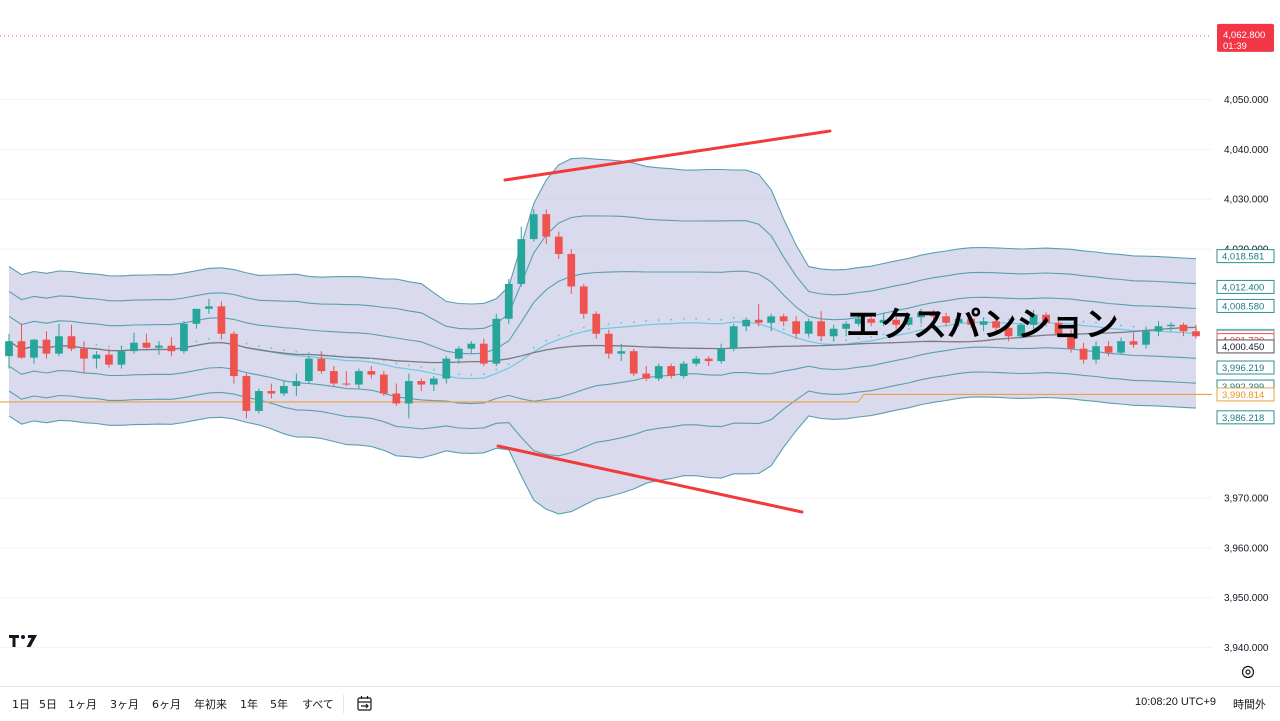 This screenshot has height=721, width=1280. What do you see at coordinates (602, 272) in the screenshot?
I see `band-line` at bounding box center [602, 272].